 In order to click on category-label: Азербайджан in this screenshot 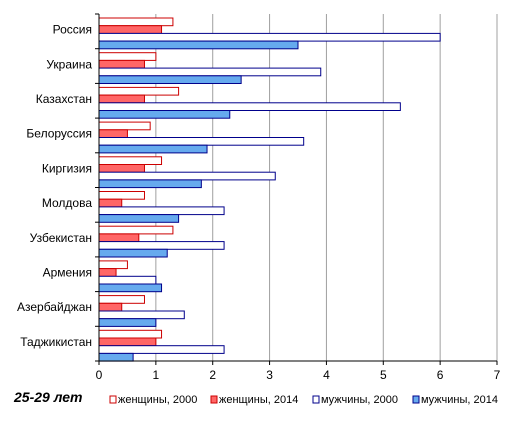, I will do `click(54, 307)`.